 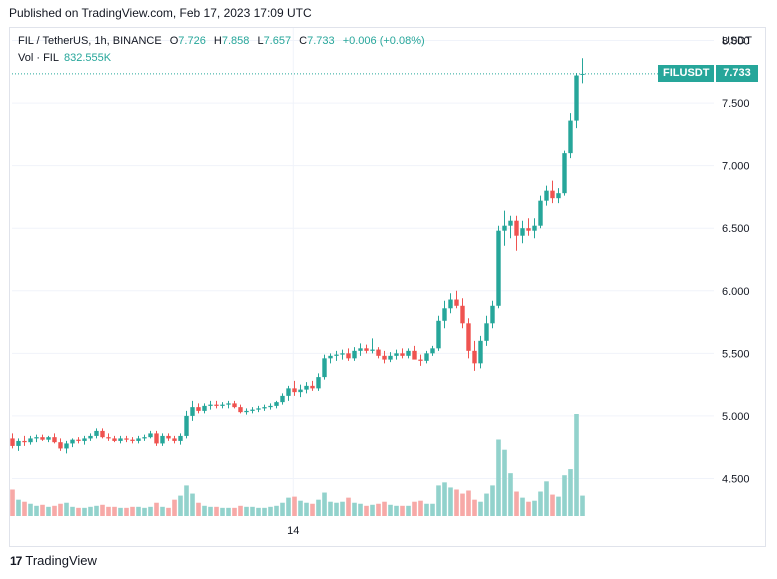 I want to click on open-label: O, so click(x=174, y=41).